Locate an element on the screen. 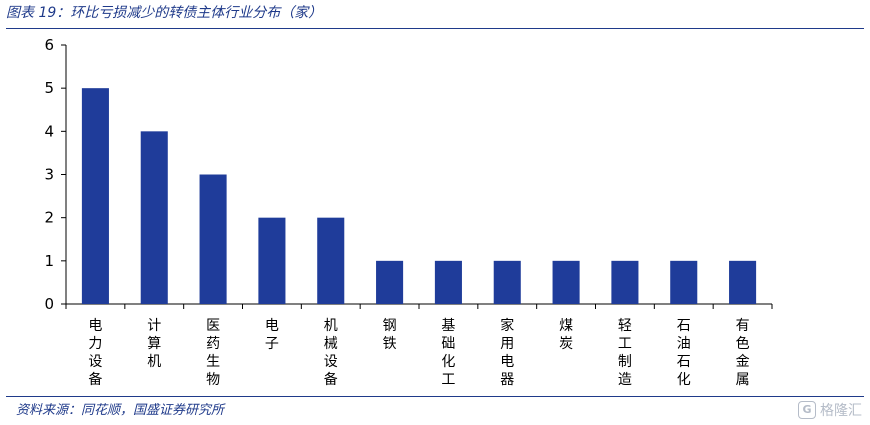 This screenshot has width=870, height=425. y-tick-label: 6 is located at coordinates (49, 45).